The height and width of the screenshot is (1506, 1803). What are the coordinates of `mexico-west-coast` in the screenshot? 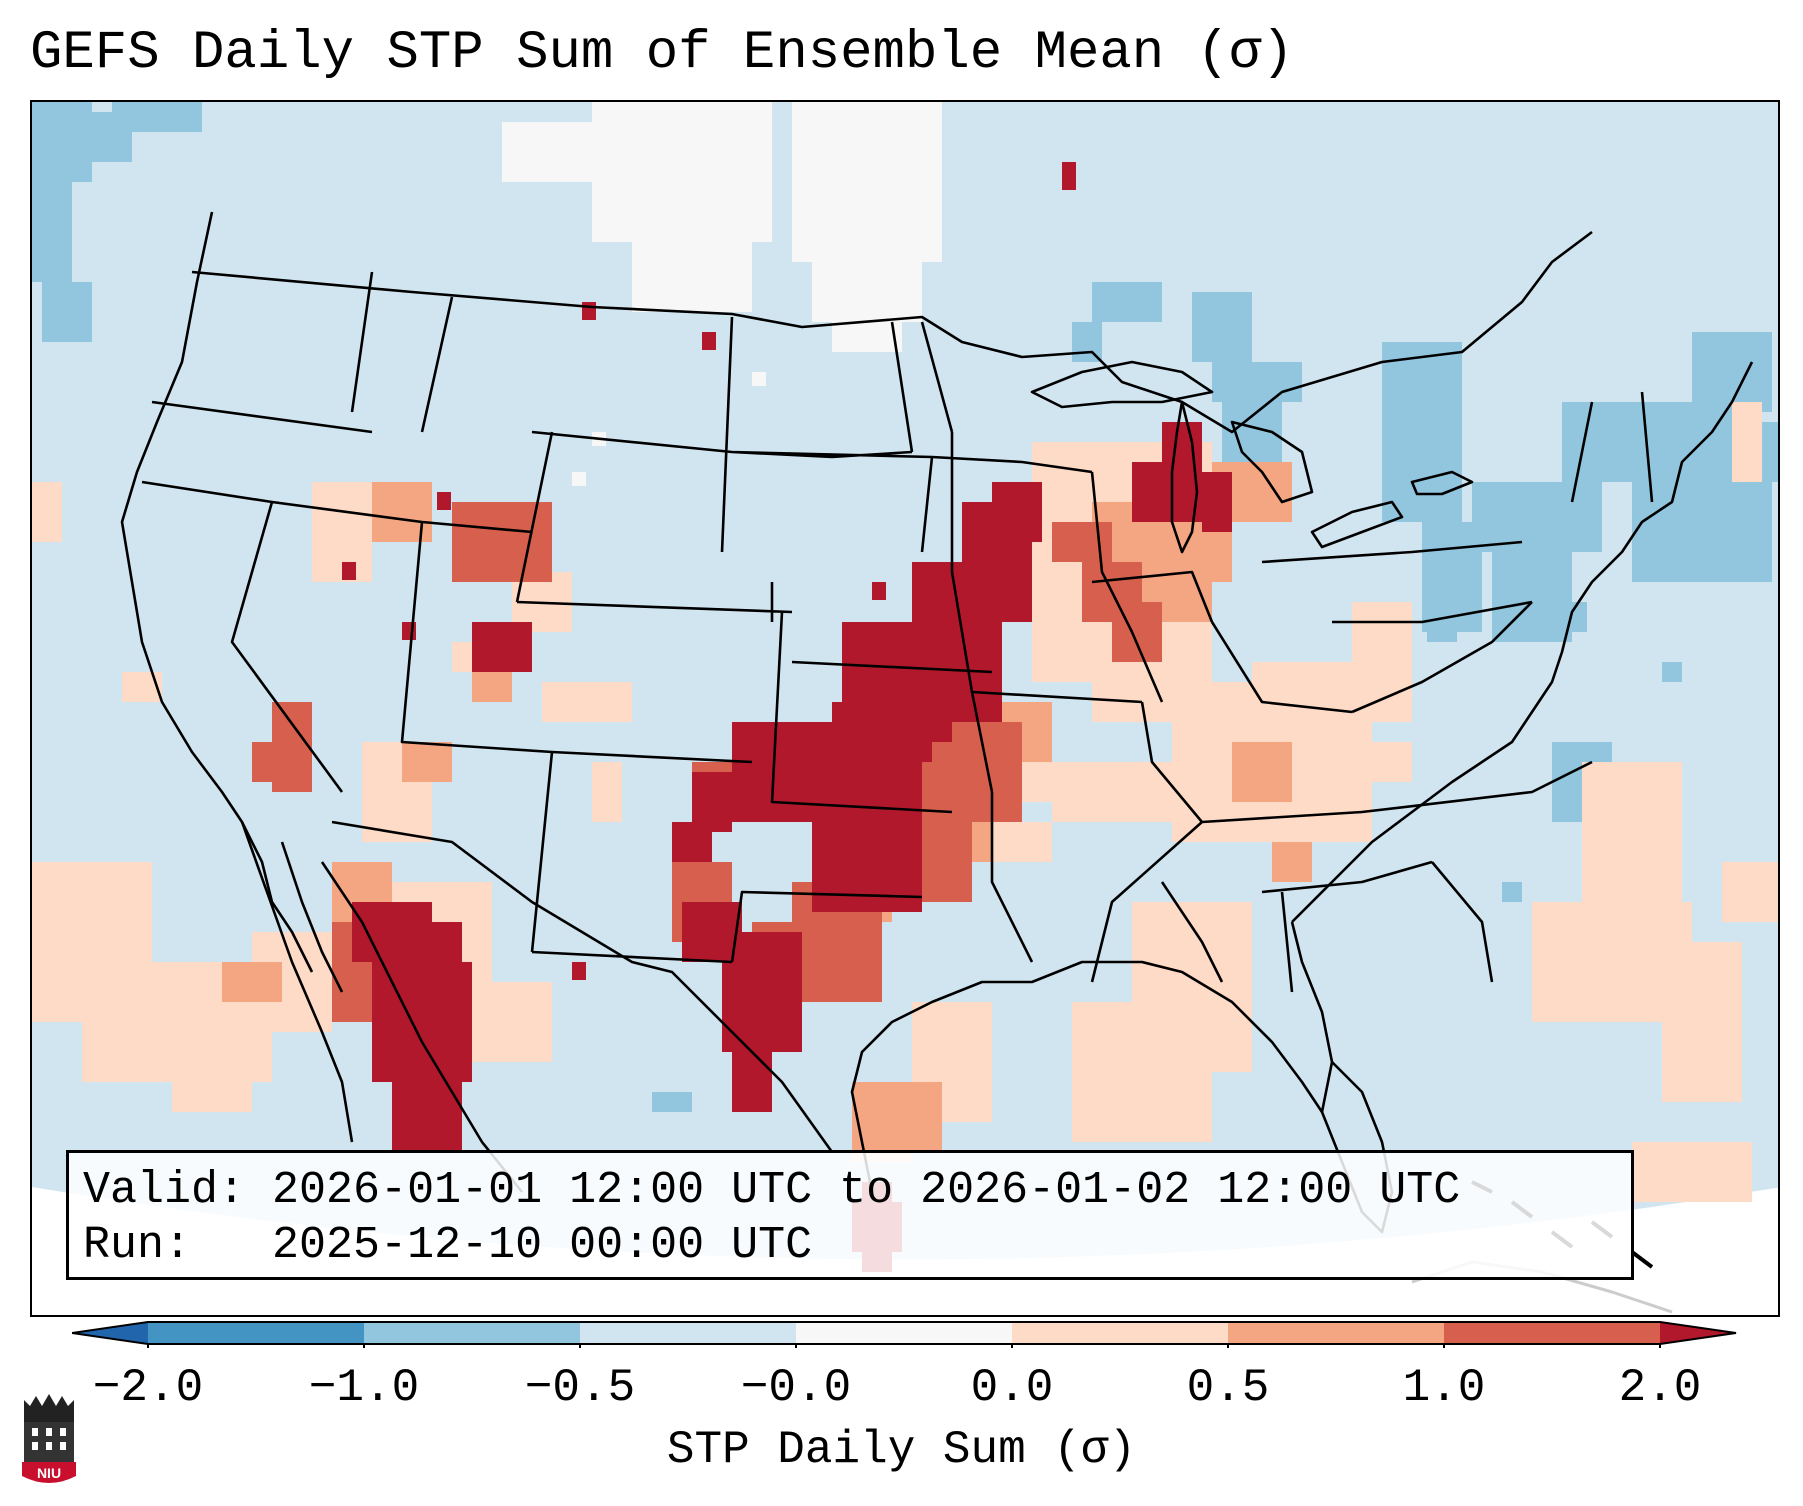 It's located at (422, 1027).